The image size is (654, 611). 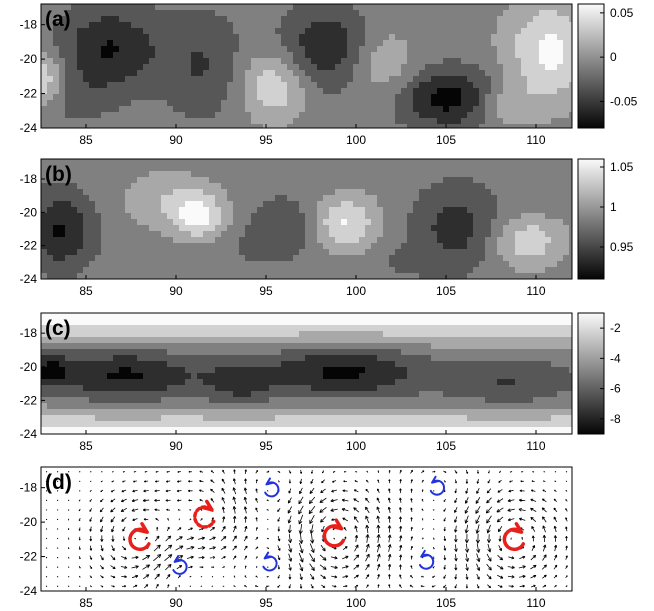 What do you see at coordinates (356, 291) in the screenshot?
I see `x-tick-label: 100` at bounding box center [356, 291].